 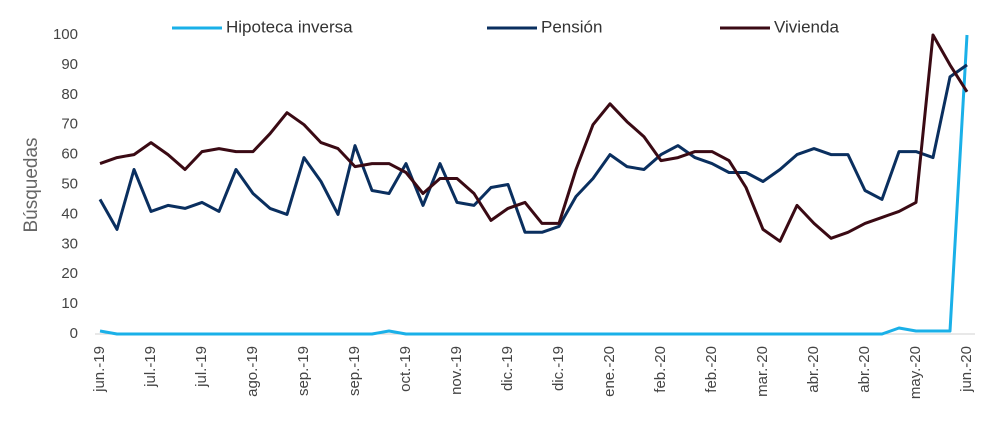 What do you see at coordinates (289, 26) in the screenshot?
I see `legend-label: Hipoteca inversa` at bounding box center [289, 26].